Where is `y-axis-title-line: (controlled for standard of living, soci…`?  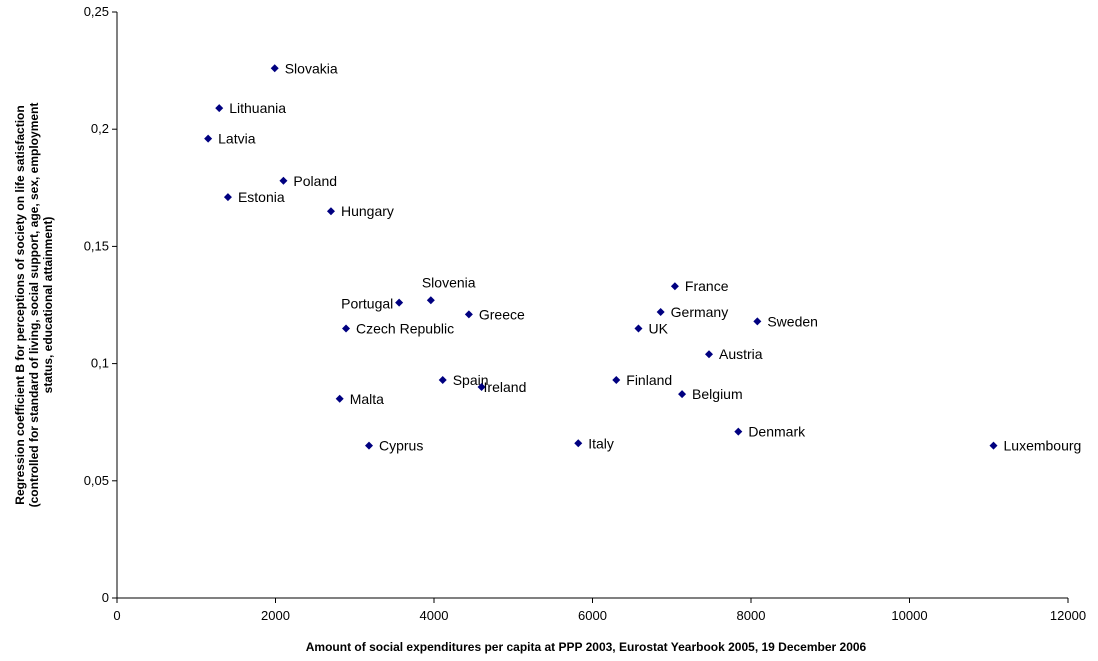
y-axis-title-line: (controlled for standard of living, soci… is located at coordinates (34, 305).